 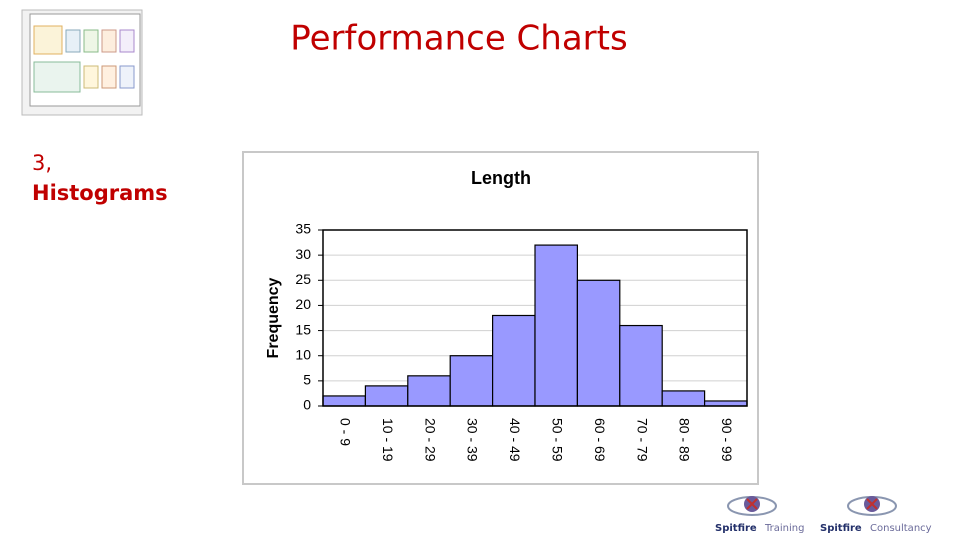 I want to click on x-tick-label: 10 - 19, so click(x=388, y=440).